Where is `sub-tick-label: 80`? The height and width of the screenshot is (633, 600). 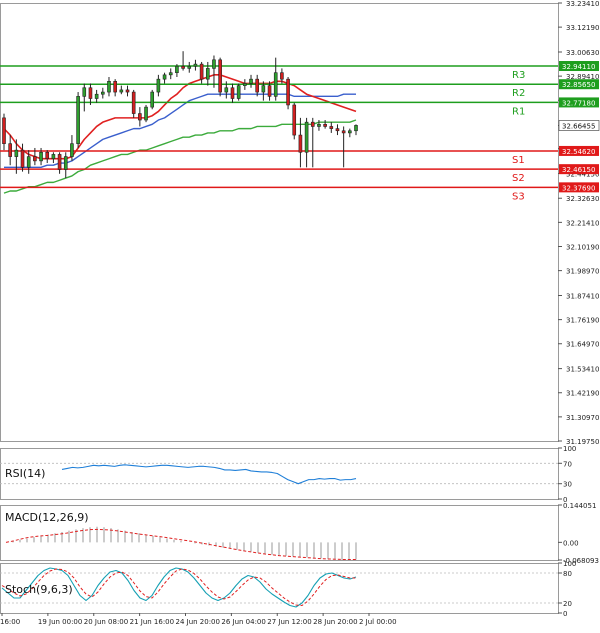
sub-tick-label: 80 is located at coordinates (567, 574).